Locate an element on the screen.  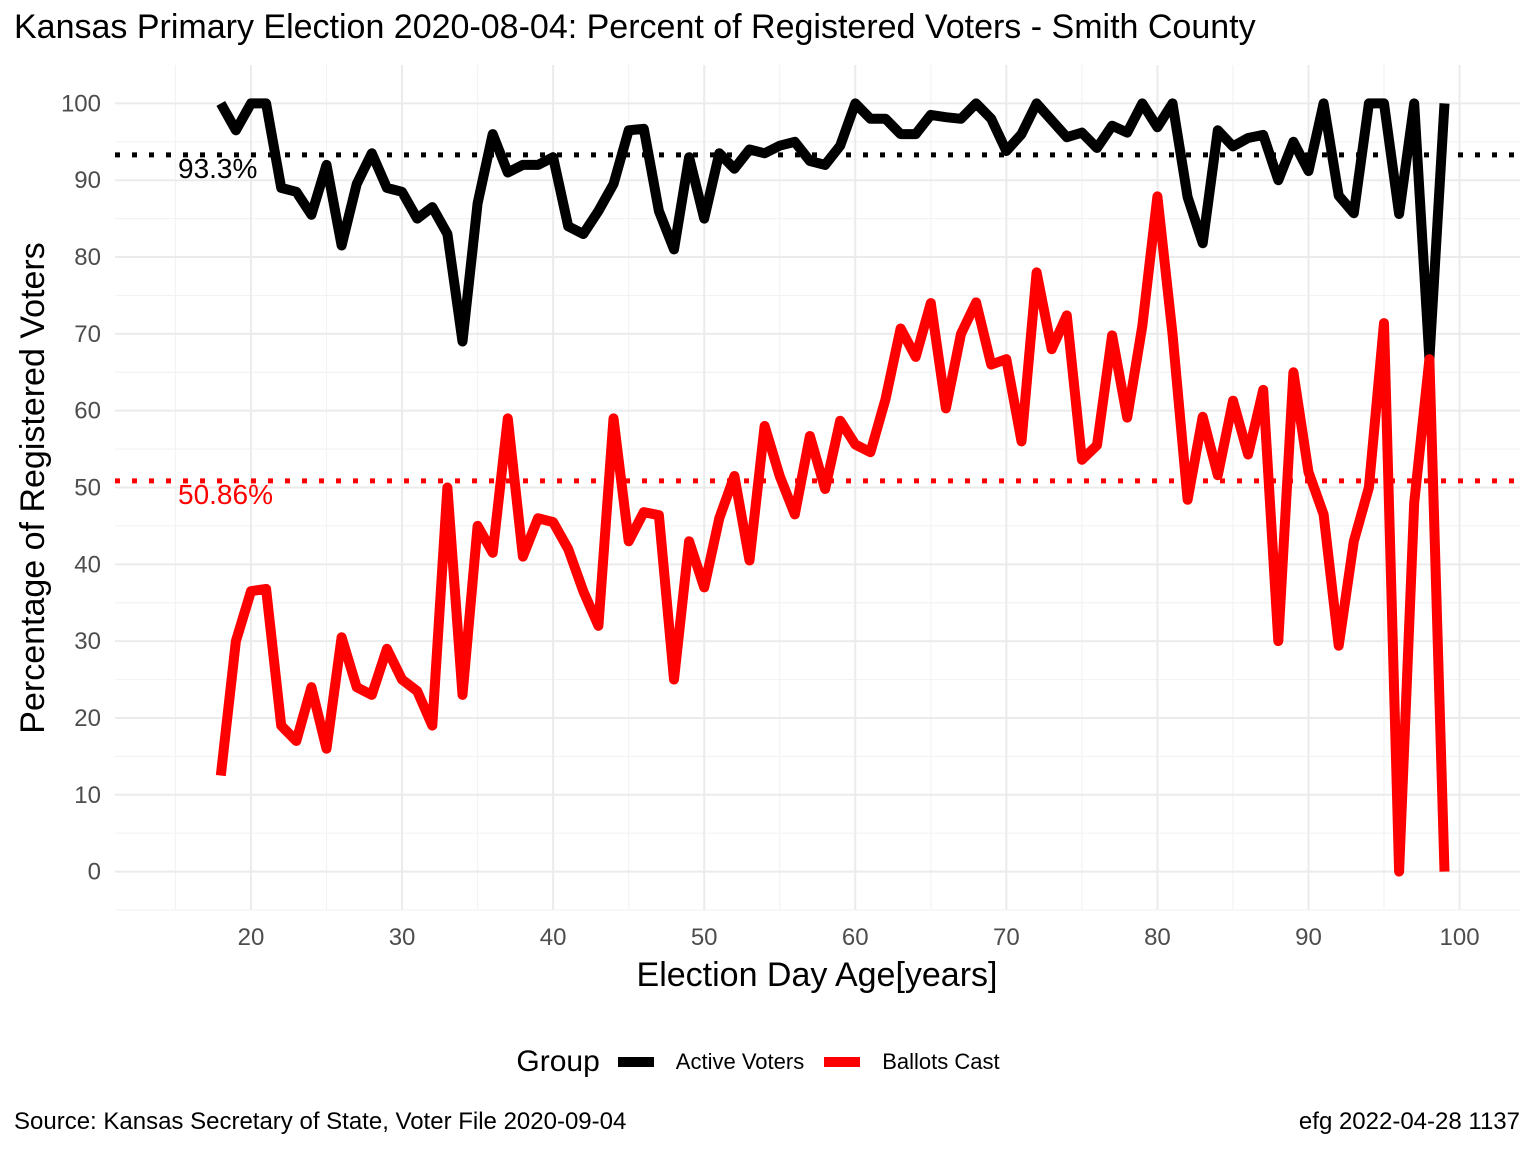
y-tick-label: 90 is located at coordinates (87, 180).